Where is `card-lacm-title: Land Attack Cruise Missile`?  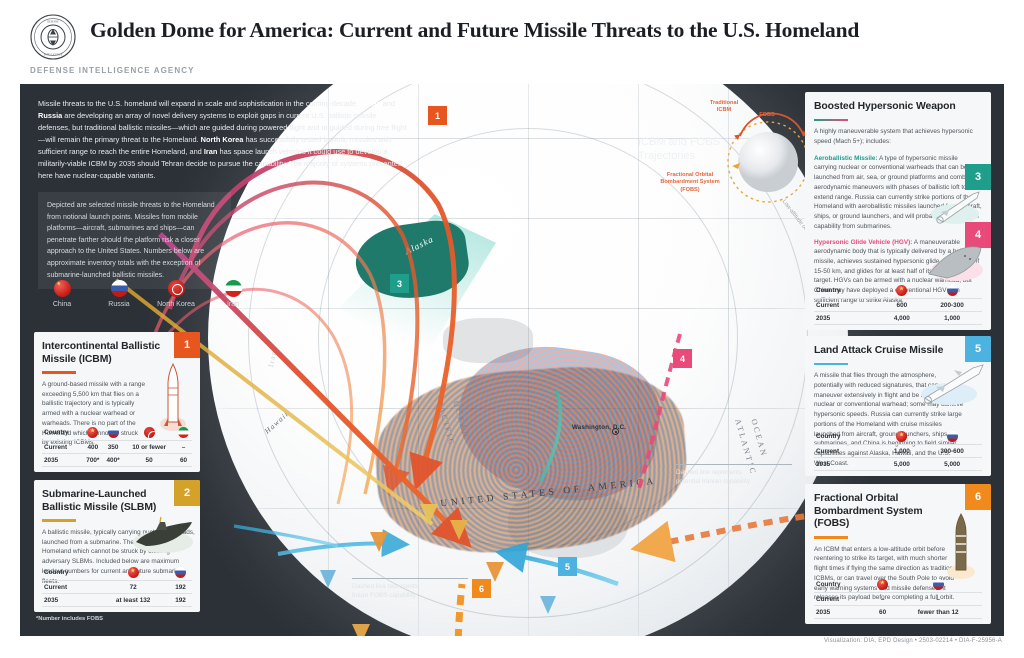
card-lacm-title: Land Attack Cruise Missile is located at coordinates (879, 350).